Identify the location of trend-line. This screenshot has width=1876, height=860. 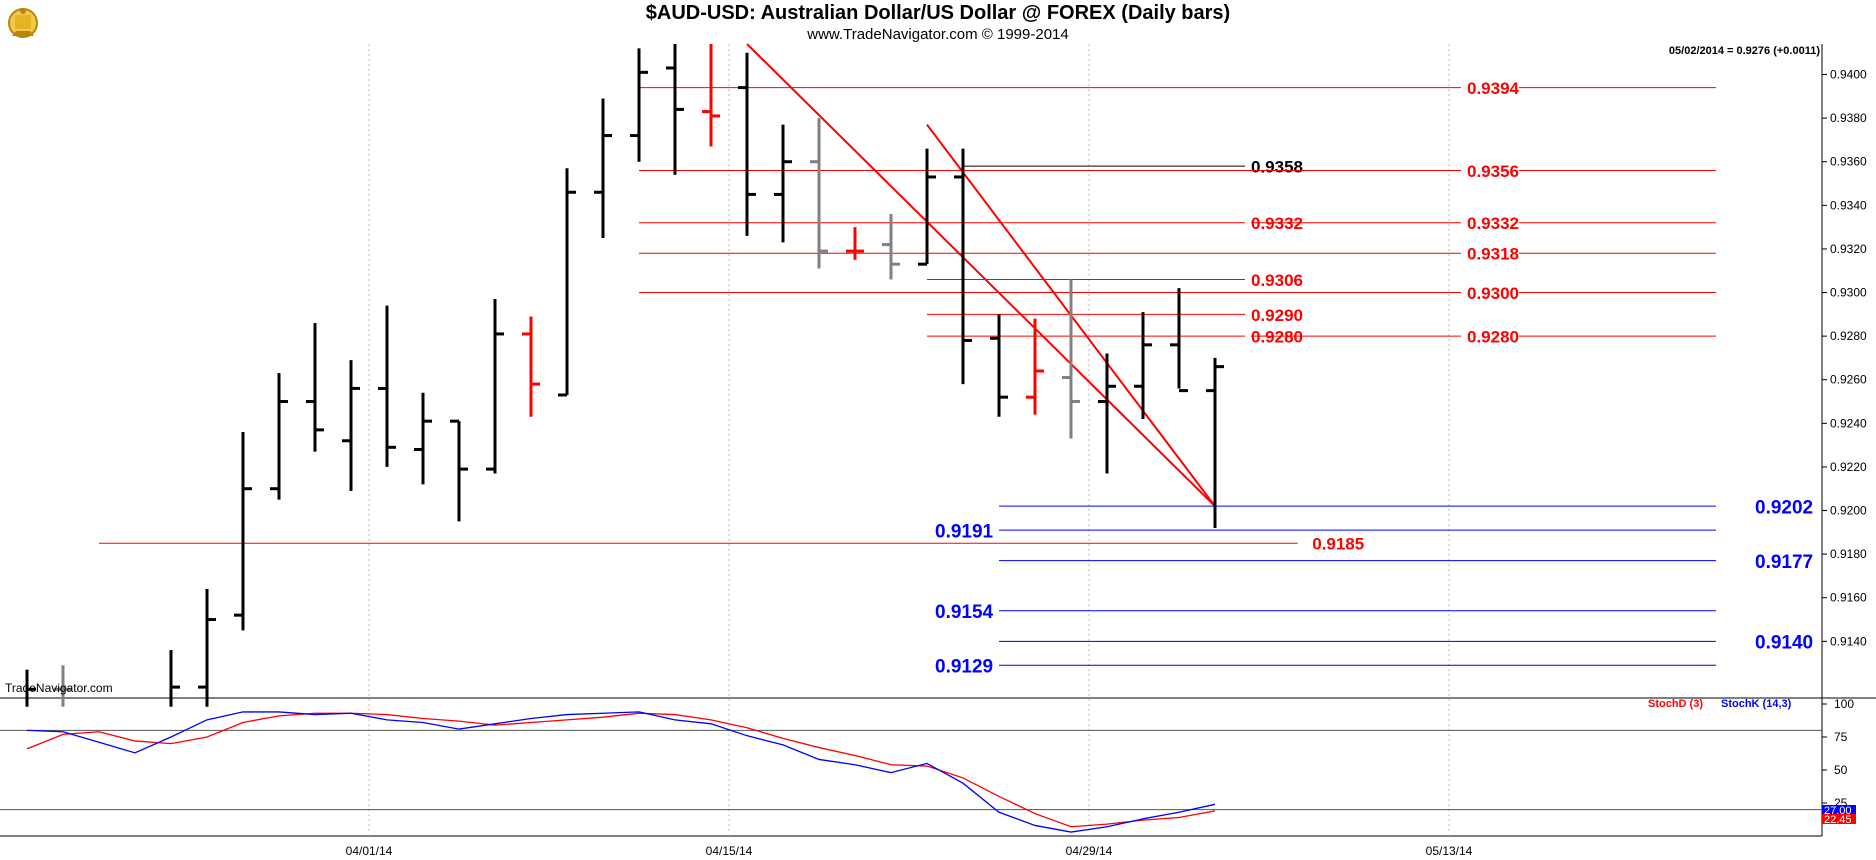
(981, 275).